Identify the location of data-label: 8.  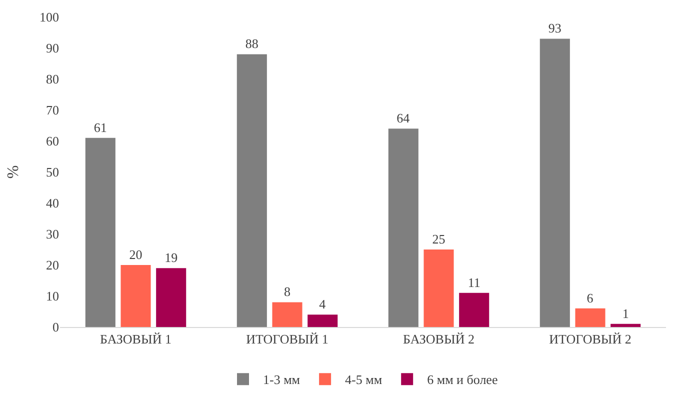
(287, 292).